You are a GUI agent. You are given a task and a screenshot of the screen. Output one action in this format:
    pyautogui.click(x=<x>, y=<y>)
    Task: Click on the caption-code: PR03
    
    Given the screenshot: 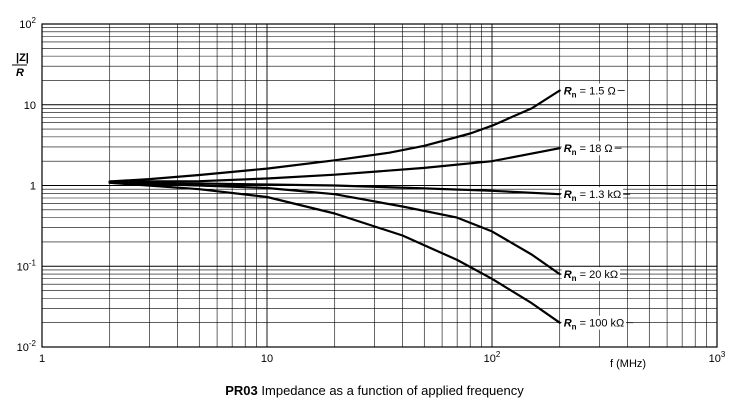 What is the action you would take?
    pyautogui.click(x=241, y=390)
    